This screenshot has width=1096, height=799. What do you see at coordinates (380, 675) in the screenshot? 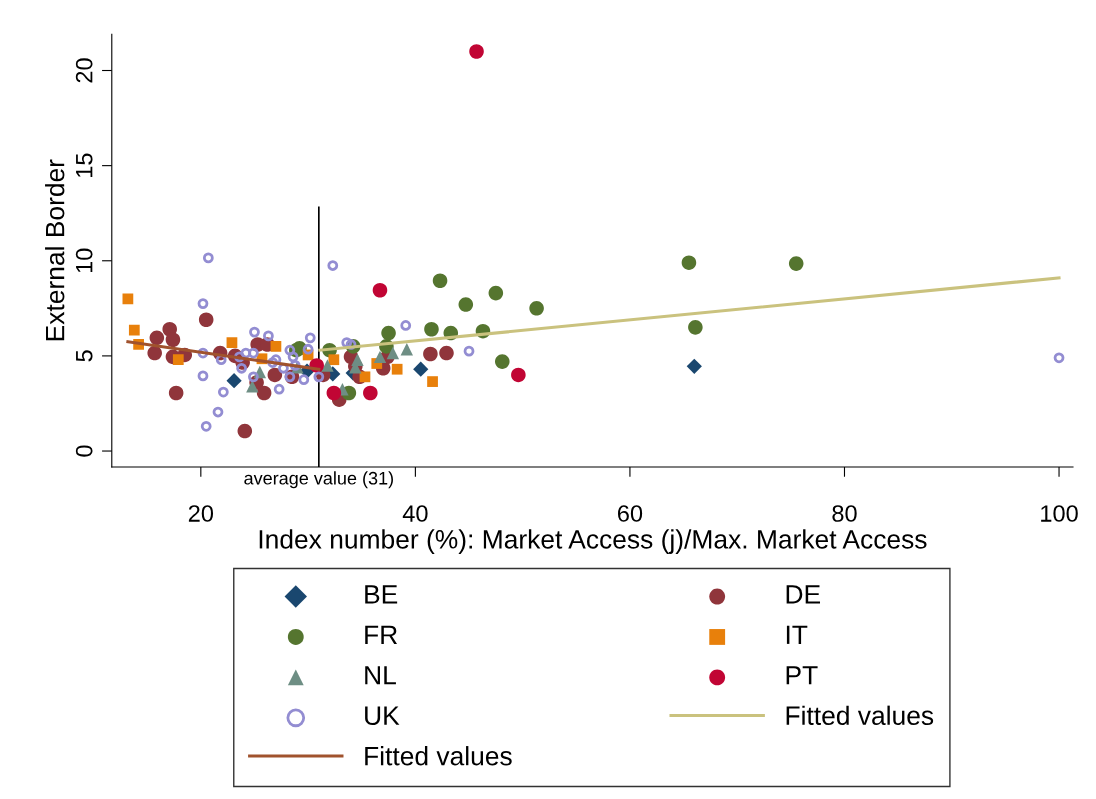
I see `legend-label: NL` at bounding box center [380, 675].